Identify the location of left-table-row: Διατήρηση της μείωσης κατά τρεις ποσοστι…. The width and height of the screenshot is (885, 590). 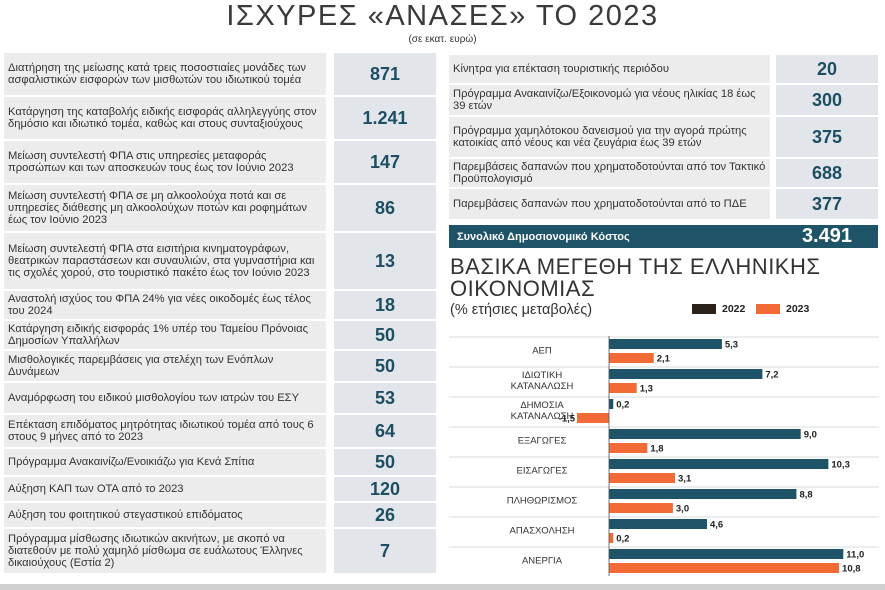
(220, 74).